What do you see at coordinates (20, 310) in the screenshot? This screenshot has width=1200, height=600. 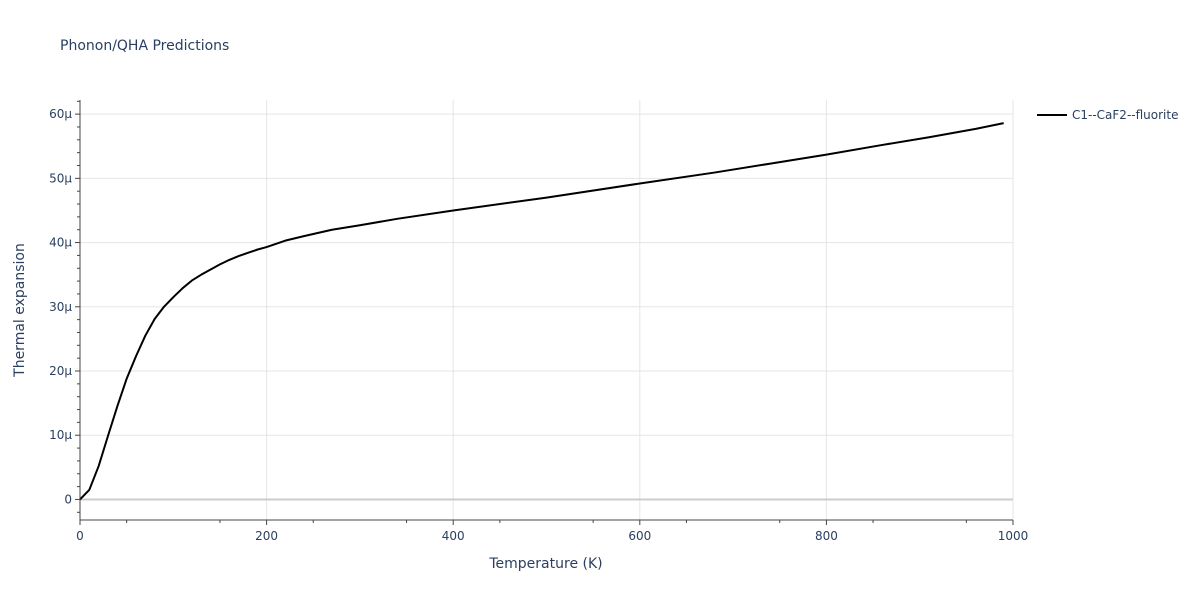 I see `y-axis-title: Thermal expansion` at bounding box center [20, 310].